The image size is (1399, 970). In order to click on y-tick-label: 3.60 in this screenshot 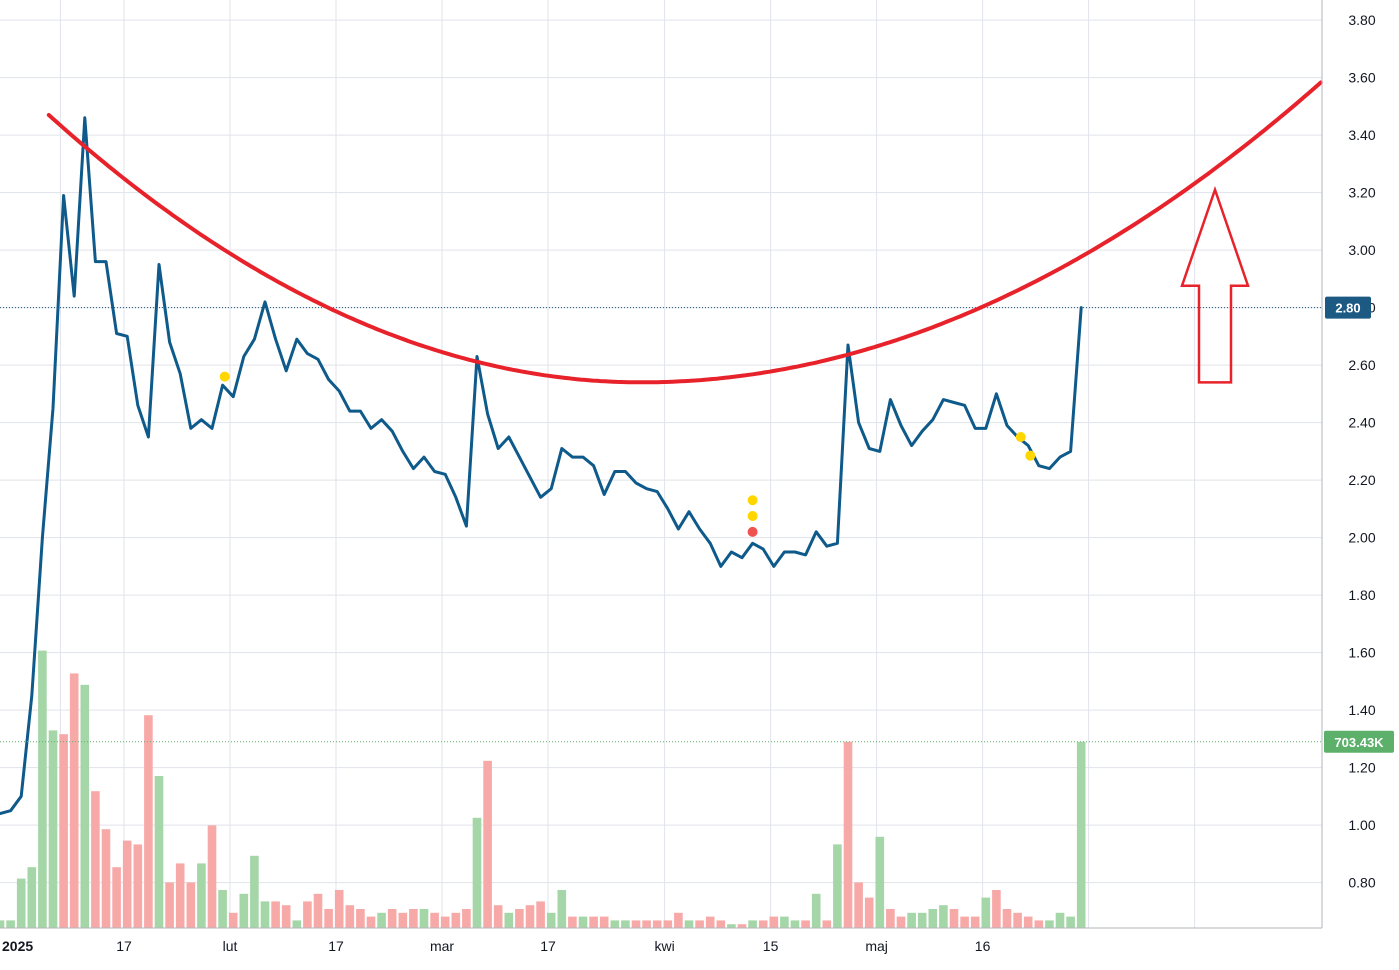, I will do `click(1361, 78)`.